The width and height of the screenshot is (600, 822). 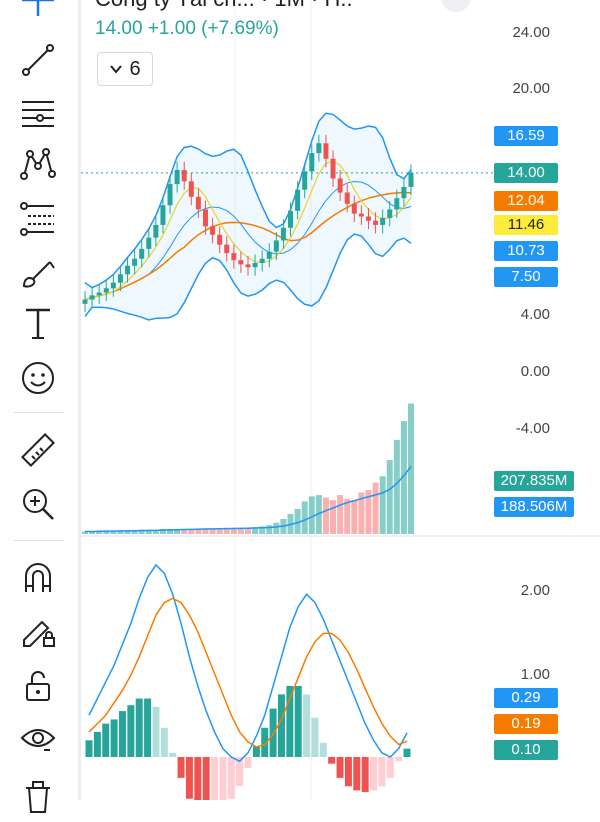 What do you see at coordinates (248, 277) in the screenshot?
I see `bollinger-lower-line` at bounding box center [248, 277].